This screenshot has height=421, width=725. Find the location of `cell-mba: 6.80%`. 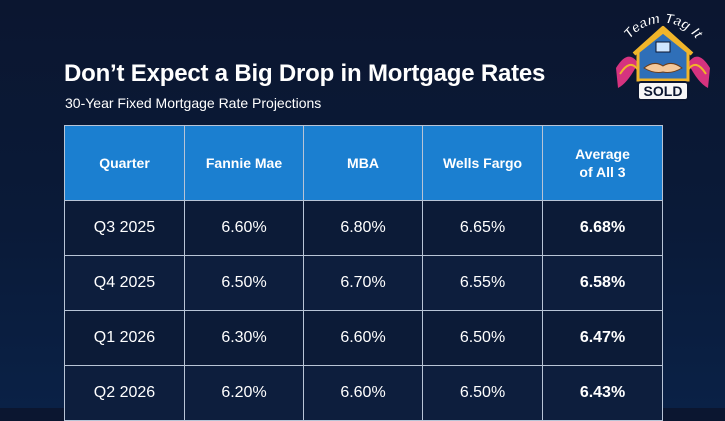

cell-mba: 6.80% is located at coordinates (363, 228).